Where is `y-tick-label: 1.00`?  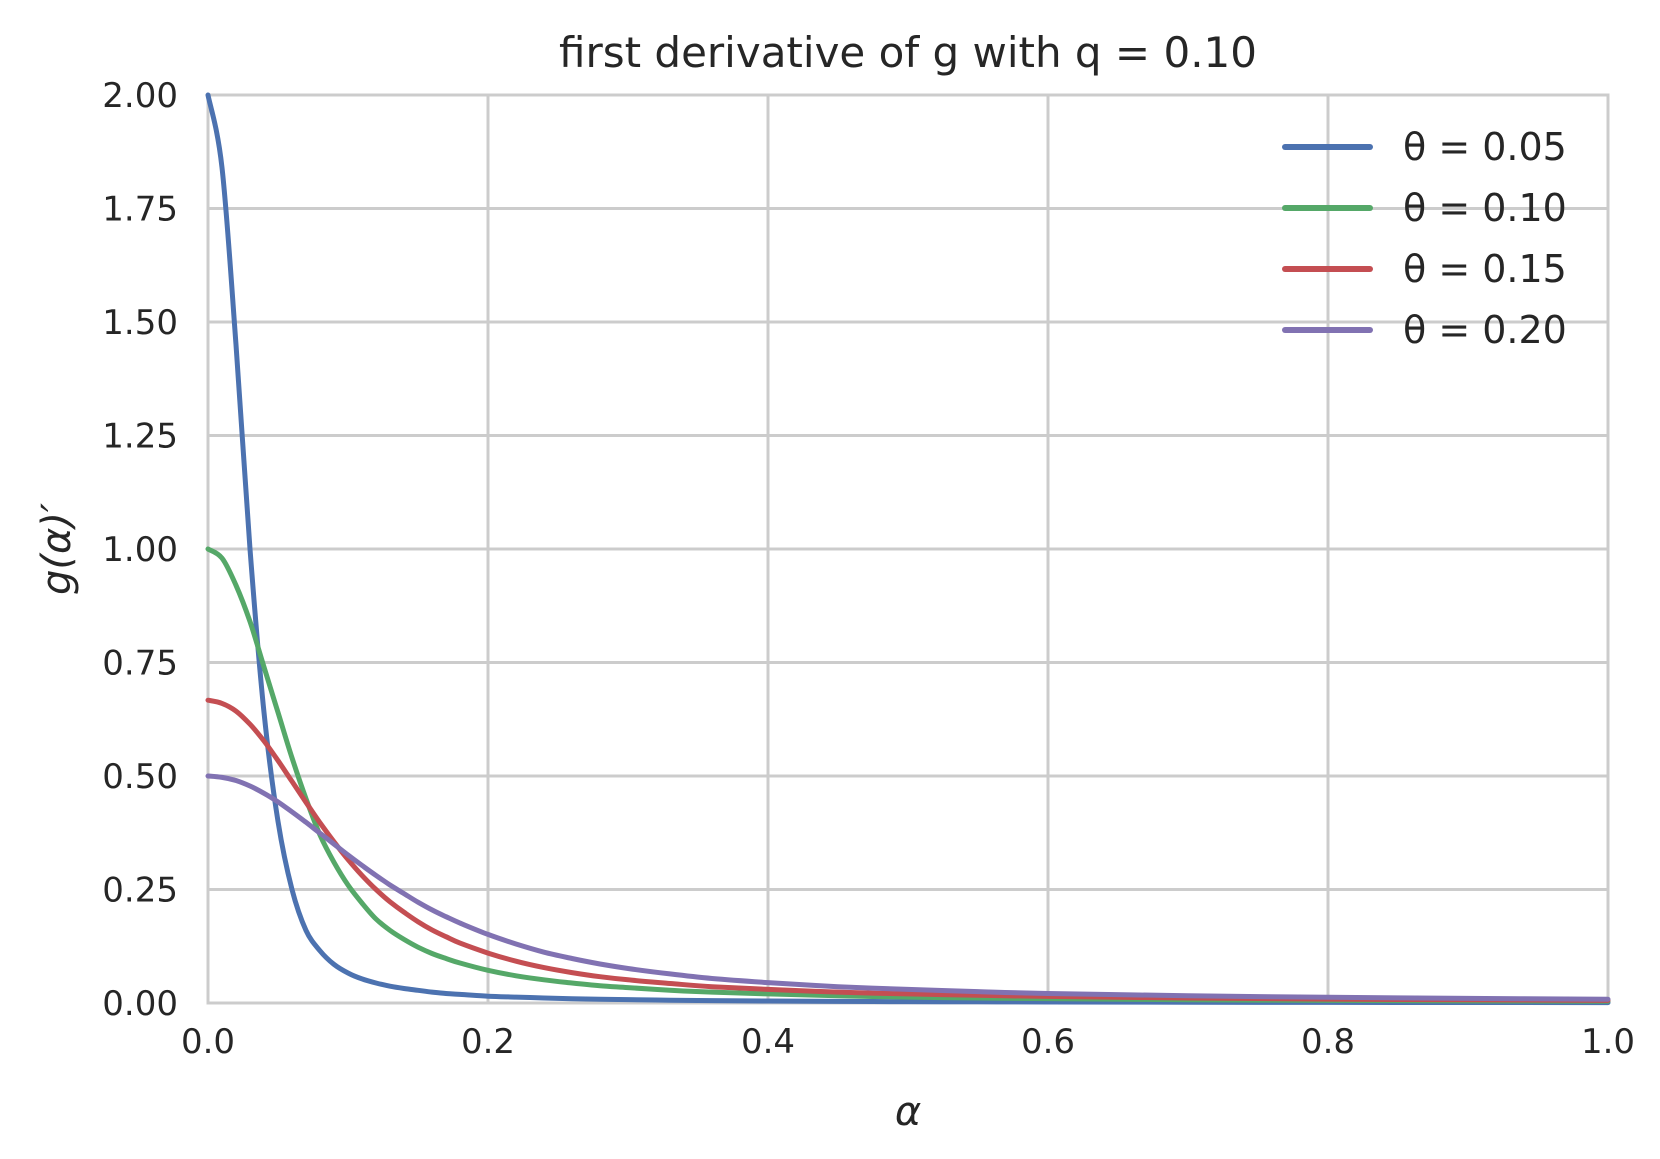 y-tick-label: 1.00 is located at coordinates (140, 550).